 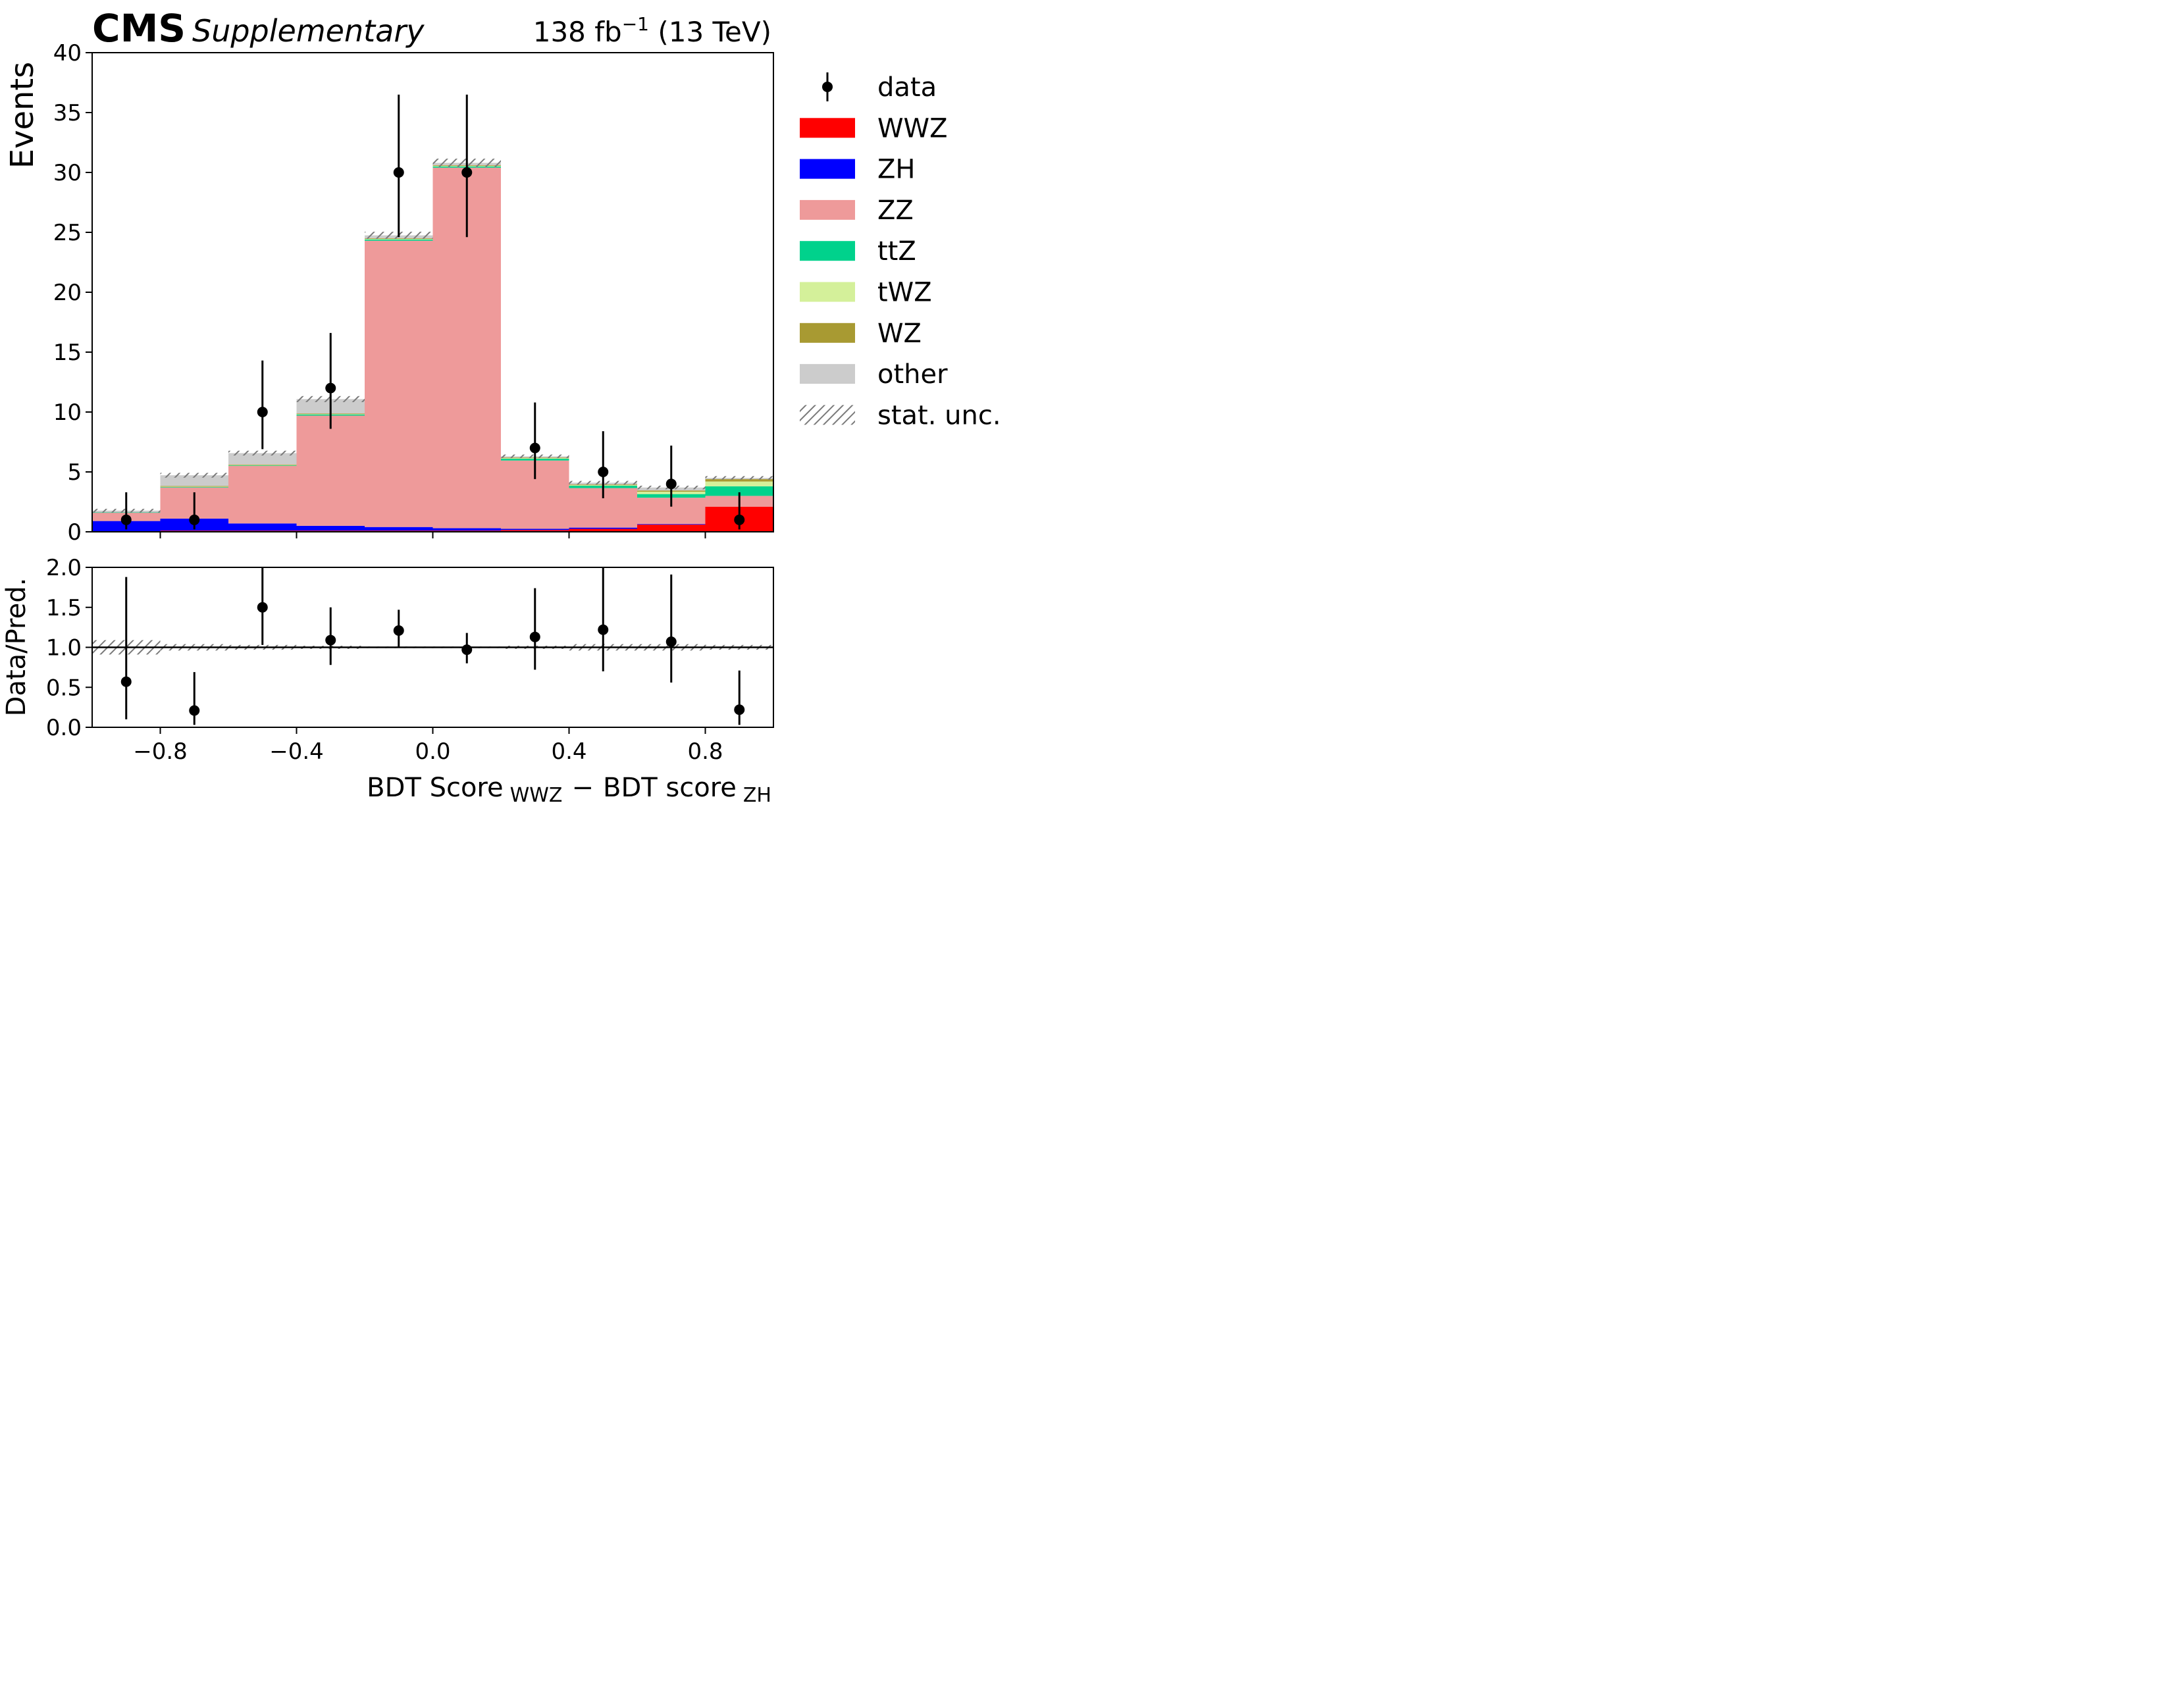 I want to click on legend: data WWZ ZH ZZ ttZ tWZ WZ other stat. unc., so click(x=900, y=251).